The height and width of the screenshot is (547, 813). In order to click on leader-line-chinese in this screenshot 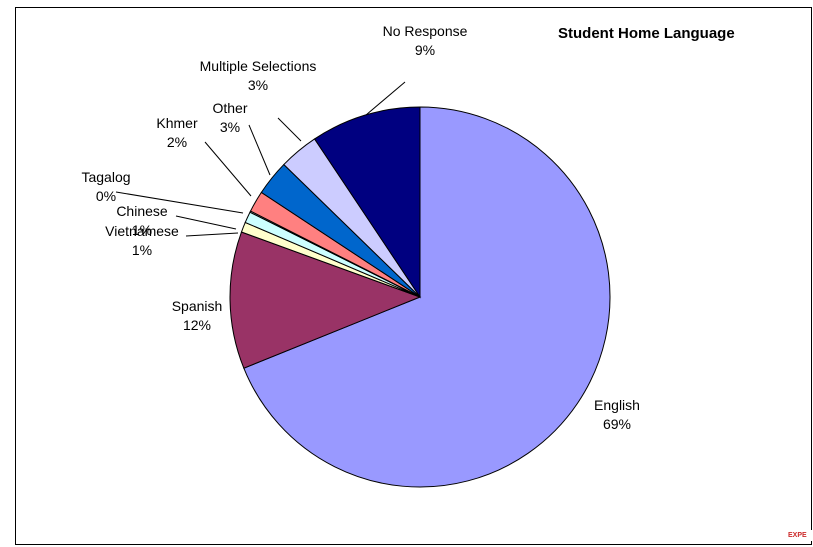, I will do `click(206, 222)`.